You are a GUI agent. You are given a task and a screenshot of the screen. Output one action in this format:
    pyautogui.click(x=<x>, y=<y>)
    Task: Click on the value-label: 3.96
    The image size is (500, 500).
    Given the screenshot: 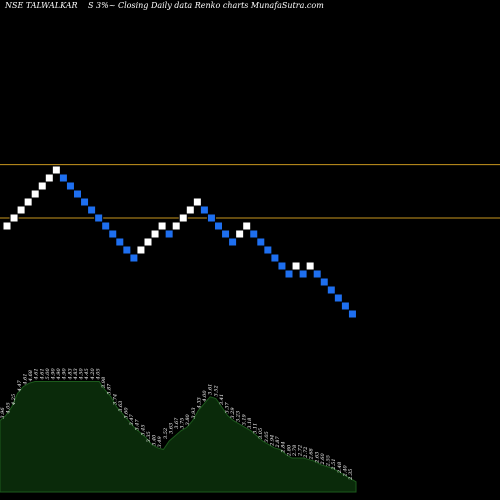 What is the action you would take?
    pyautogui.click(x=3, y=413)
    